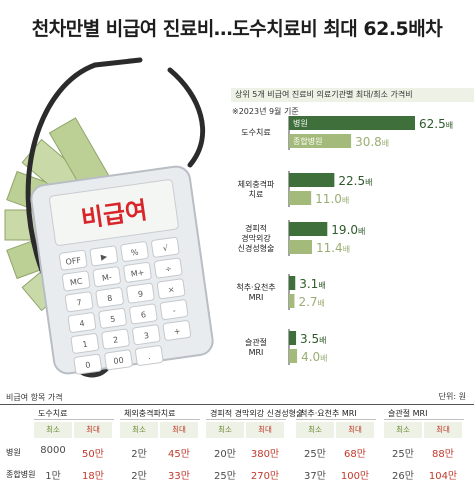  Describe the element at coordinates (265, 454) in the screenshot. I see `table-cell: 380만` at that location.